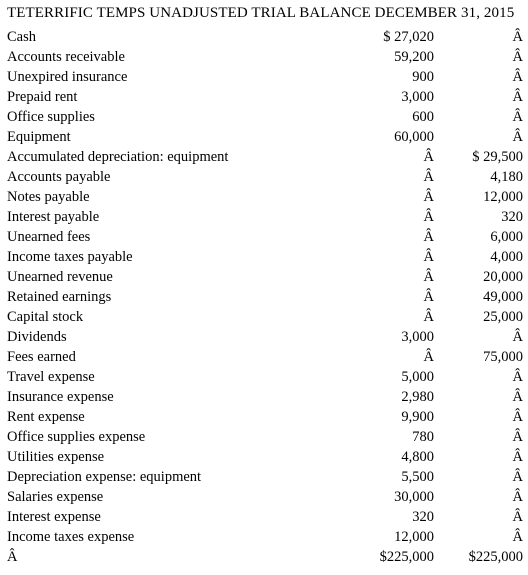  Describe the element at coordinates (54, 517) in the screenshot. I see `account-name: Interest expense` at that location.